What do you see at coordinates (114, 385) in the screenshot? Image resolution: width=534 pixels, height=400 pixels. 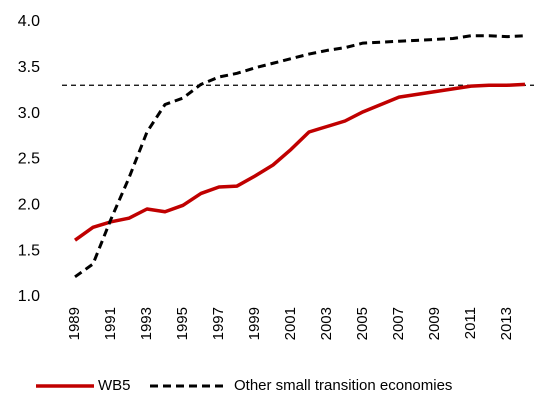 I see `legend-label: WB5` at bounding box center [114, 385].